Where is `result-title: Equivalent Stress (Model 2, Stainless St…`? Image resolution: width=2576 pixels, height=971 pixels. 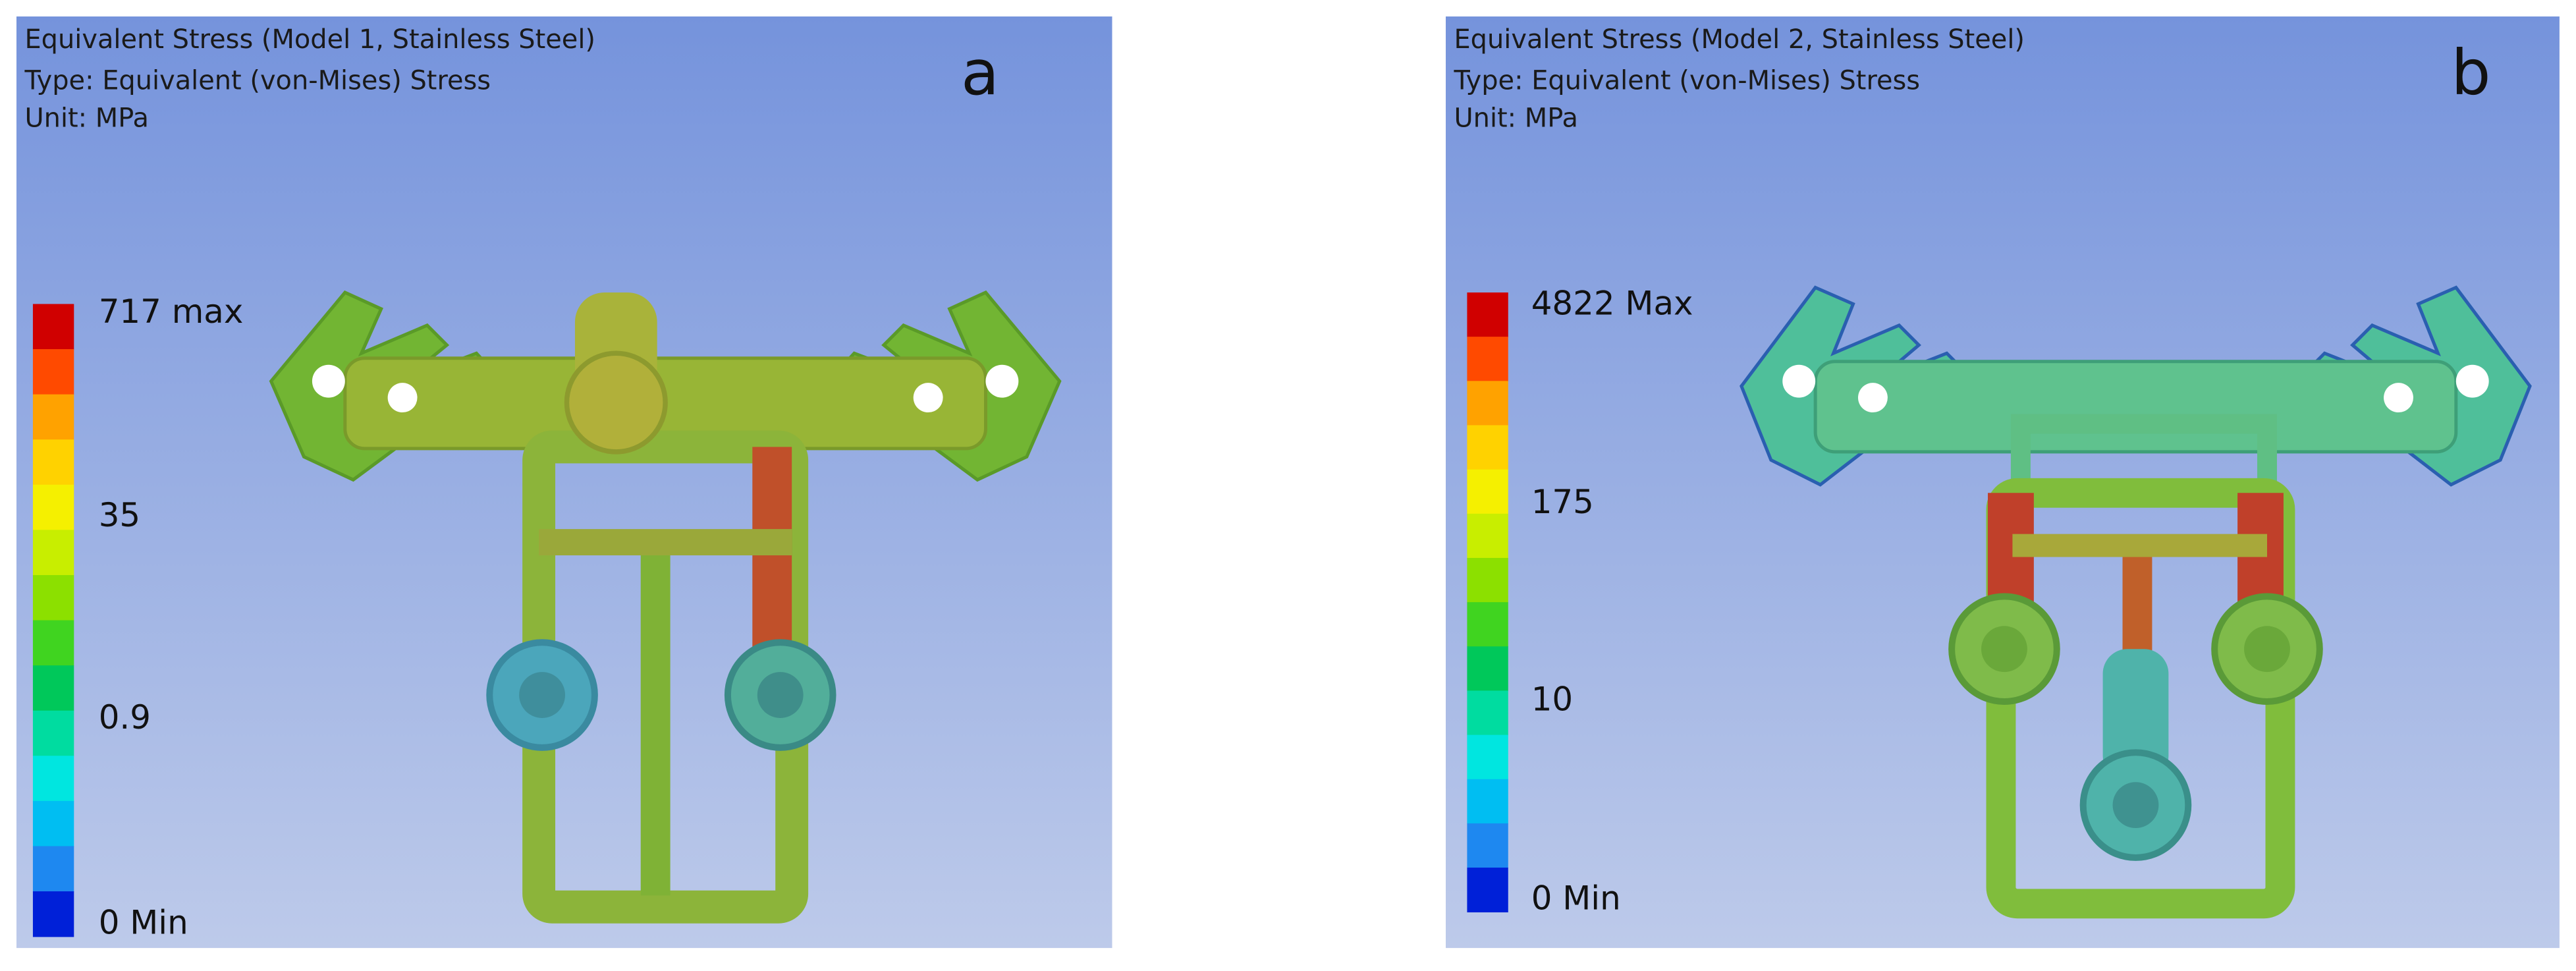
result-title: Equivalent Stress (Model 2, Stainless St… is located at coordinates (1739, 40).